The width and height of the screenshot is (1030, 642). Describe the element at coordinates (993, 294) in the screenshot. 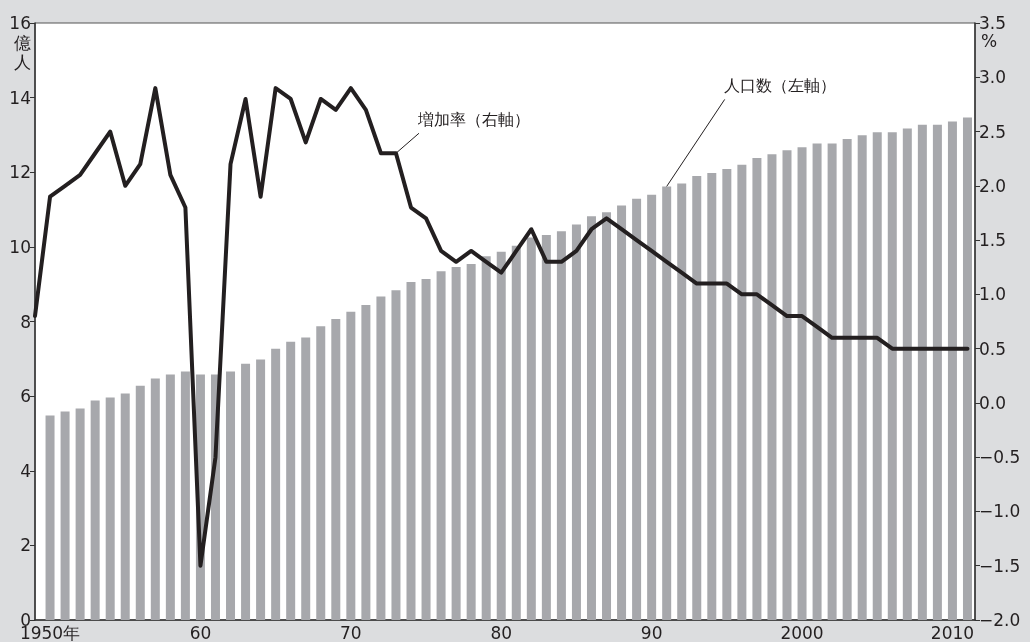

I see `y2-tick-label: 1.0` at that location.